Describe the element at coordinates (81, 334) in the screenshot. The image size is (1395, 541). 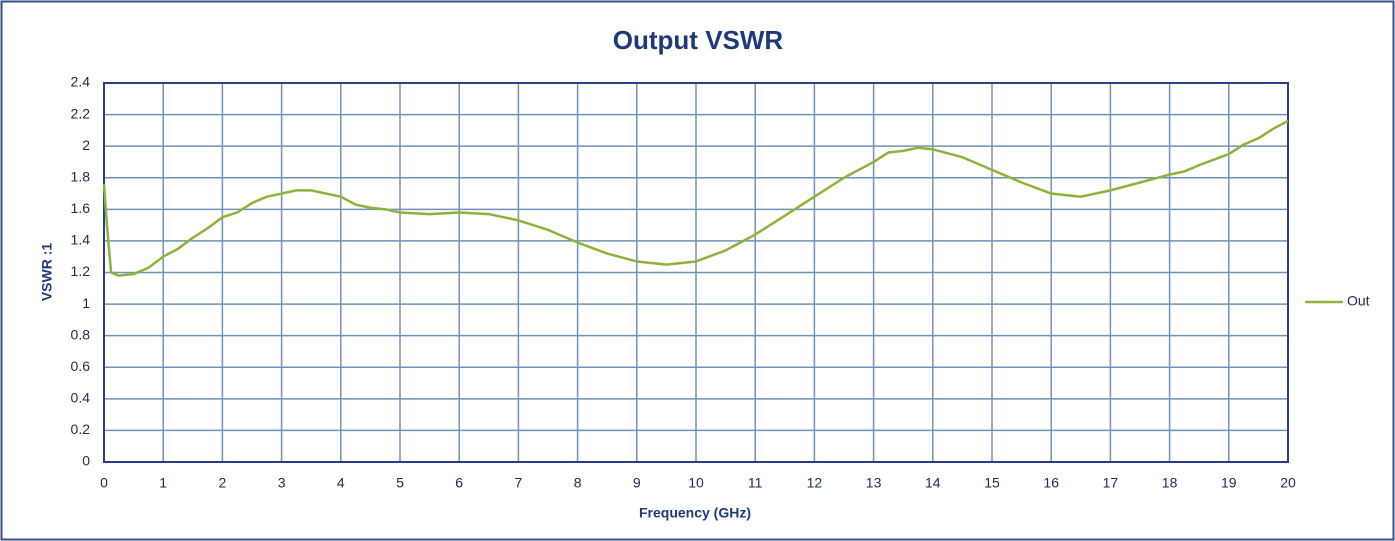
I see `y-tick-label: 0.8` at that location.